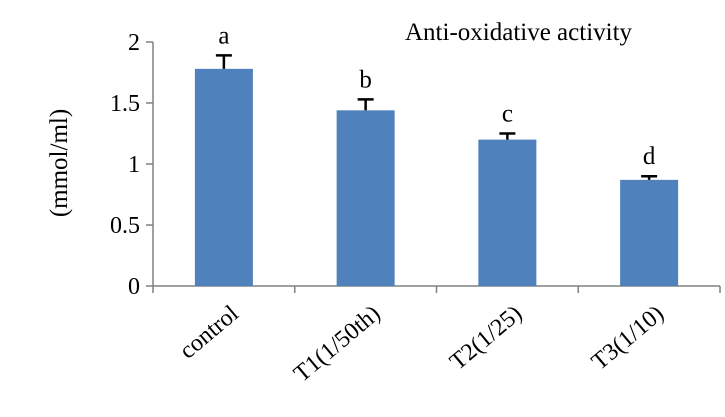  Describe the element at coordinates (134, 43) in the screenshot. I see `y-tick-label: 2` at that location.